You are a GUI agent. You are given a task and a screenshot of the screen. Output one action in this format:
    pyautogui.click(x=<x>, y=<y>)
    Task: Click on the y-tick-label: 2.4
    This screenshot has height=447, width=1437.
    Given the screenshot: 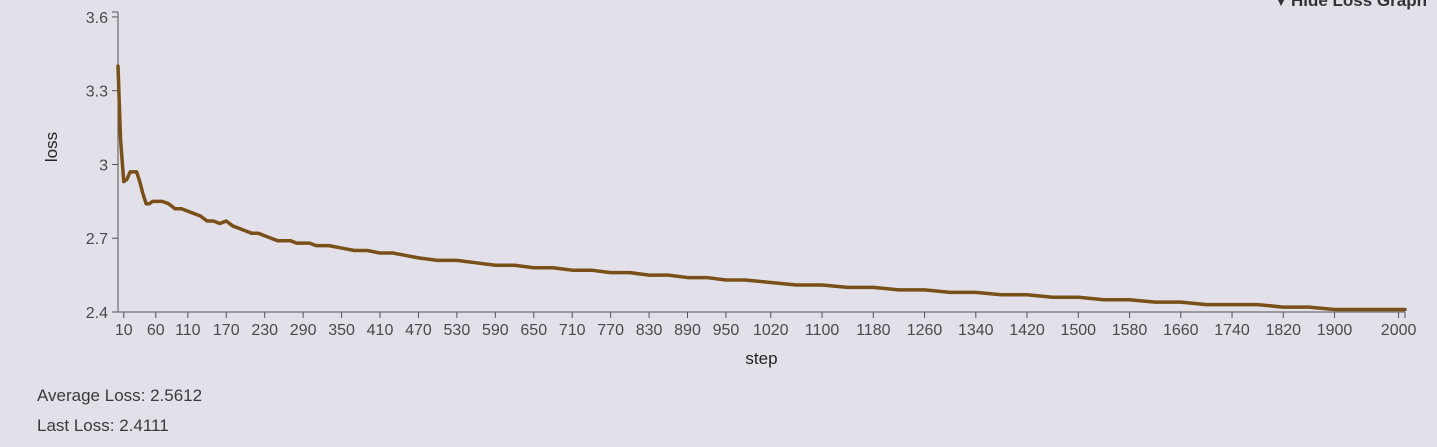 What is the action you would take?
    pyautogui.click(x=97, y=313)
    